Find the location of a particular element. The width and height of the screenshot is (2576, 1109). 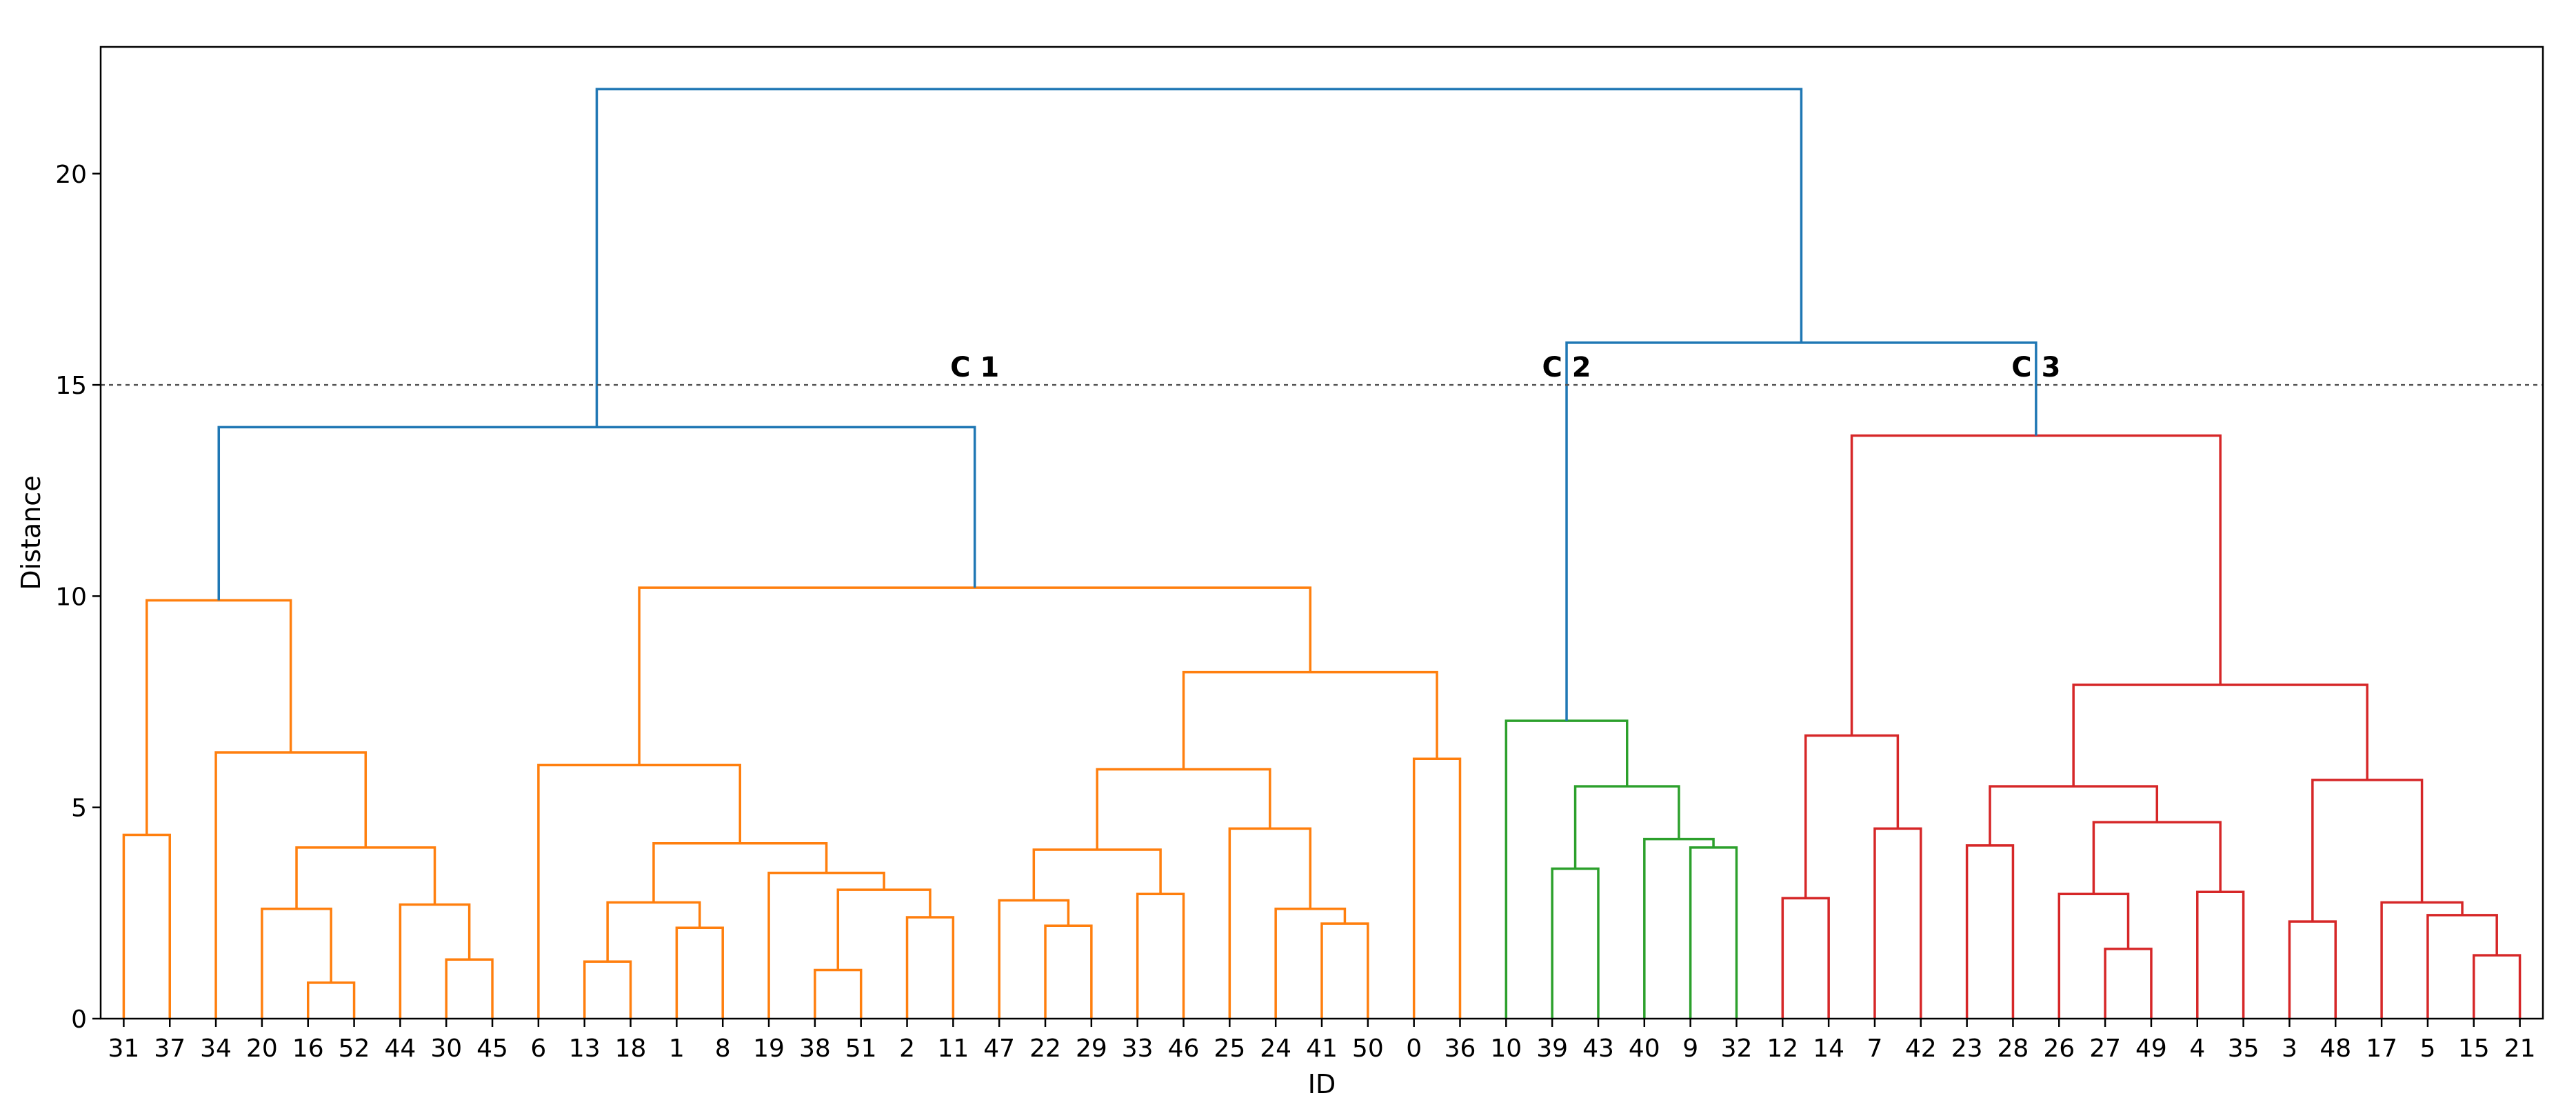

x-tick-label: 2 is located at coordinates (907, 1049).